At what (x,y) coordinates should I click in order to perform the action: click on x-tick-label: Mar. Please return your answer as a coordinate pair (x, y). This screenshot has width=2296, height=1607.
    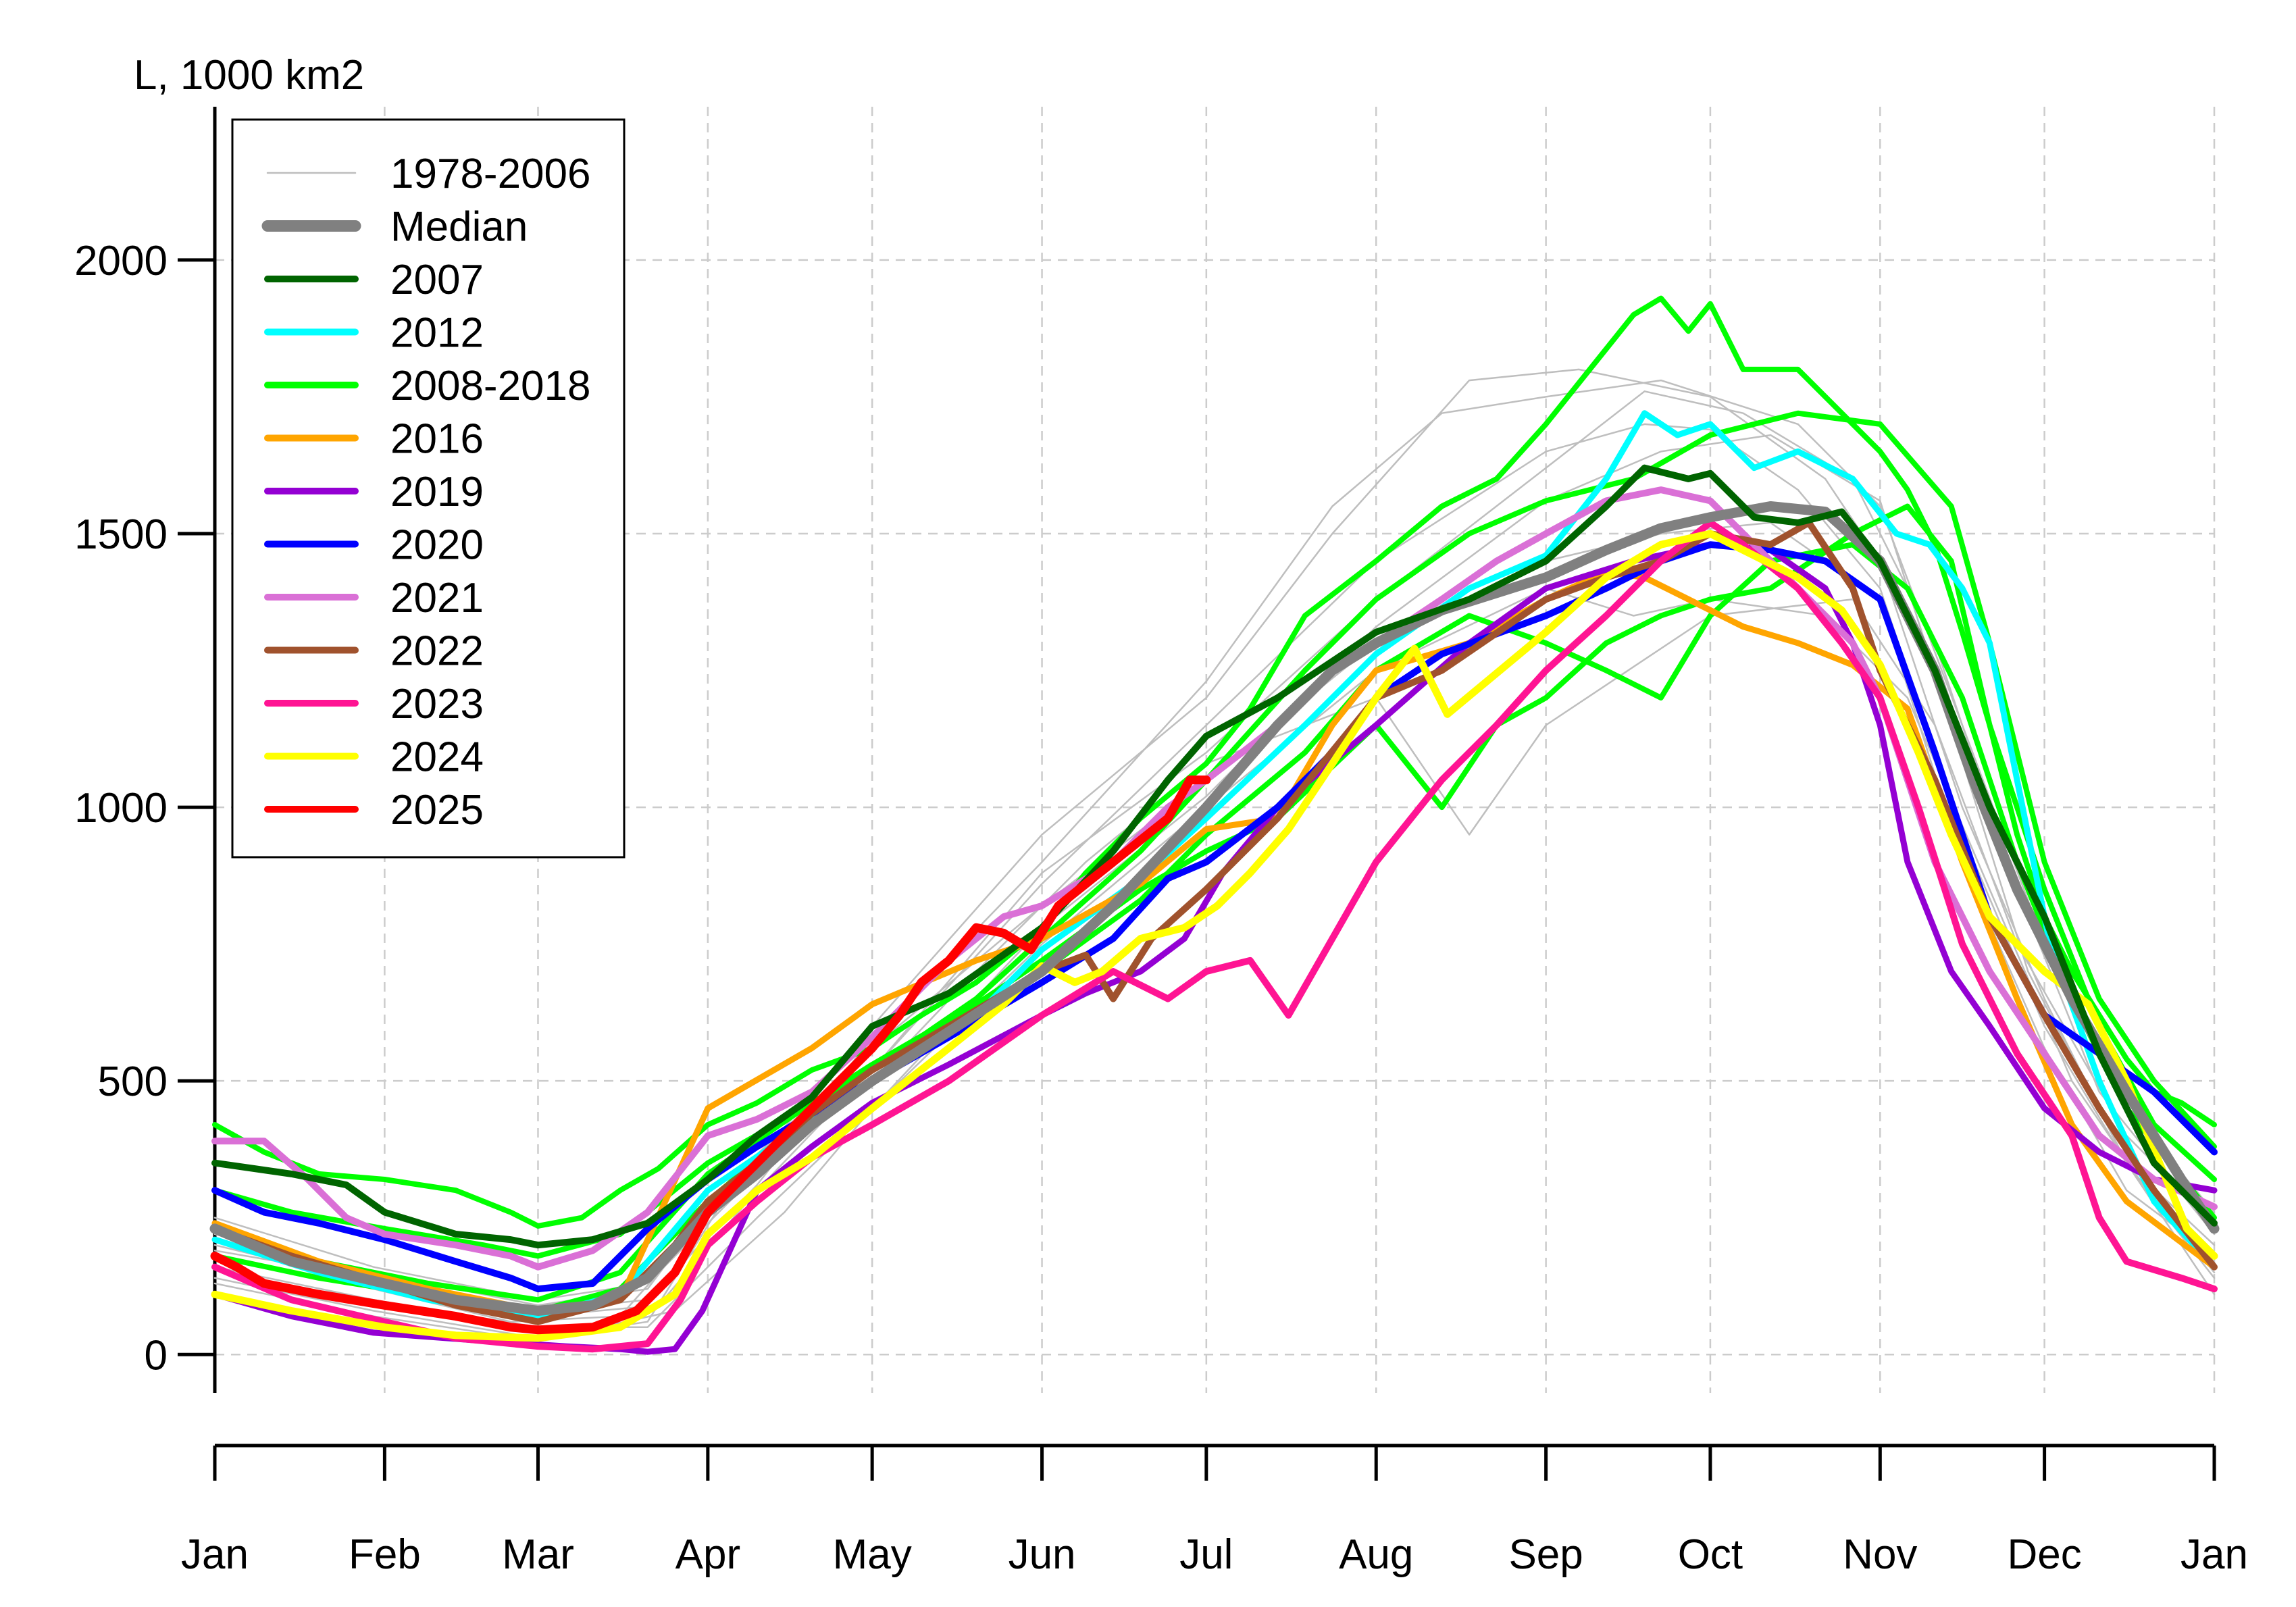
    Looking at the image, I should click on (538, 1554).